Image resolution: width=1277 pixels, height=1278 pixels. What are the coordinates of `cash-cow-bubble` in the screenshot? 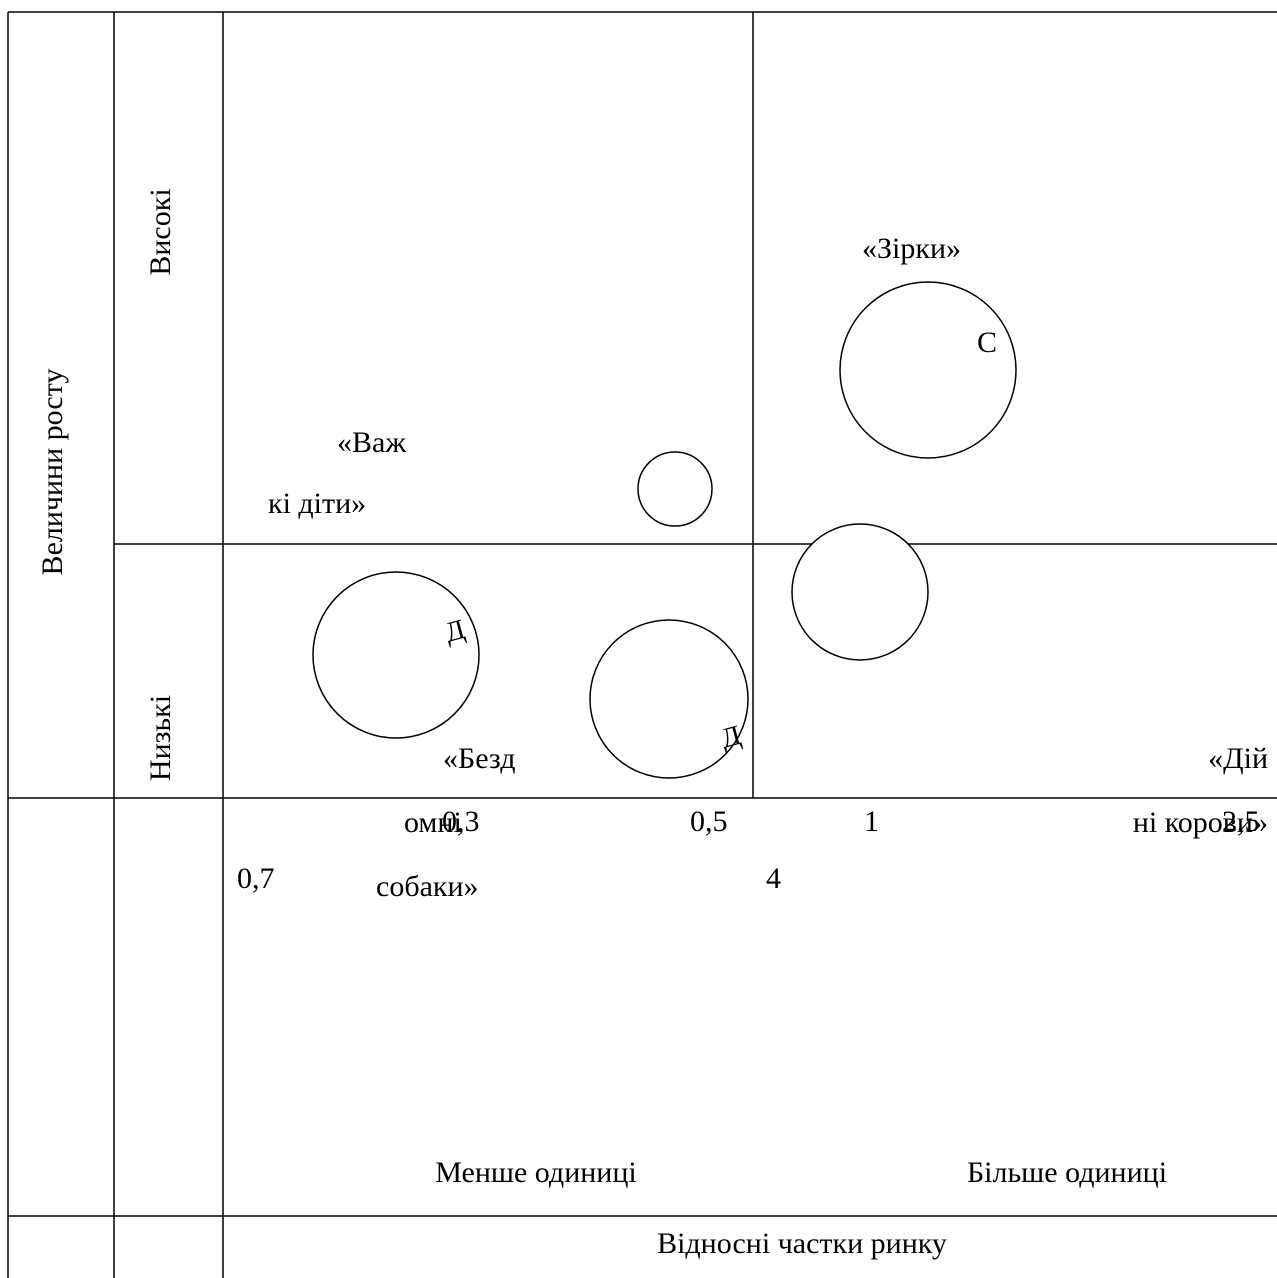 It's located at (860, 592).